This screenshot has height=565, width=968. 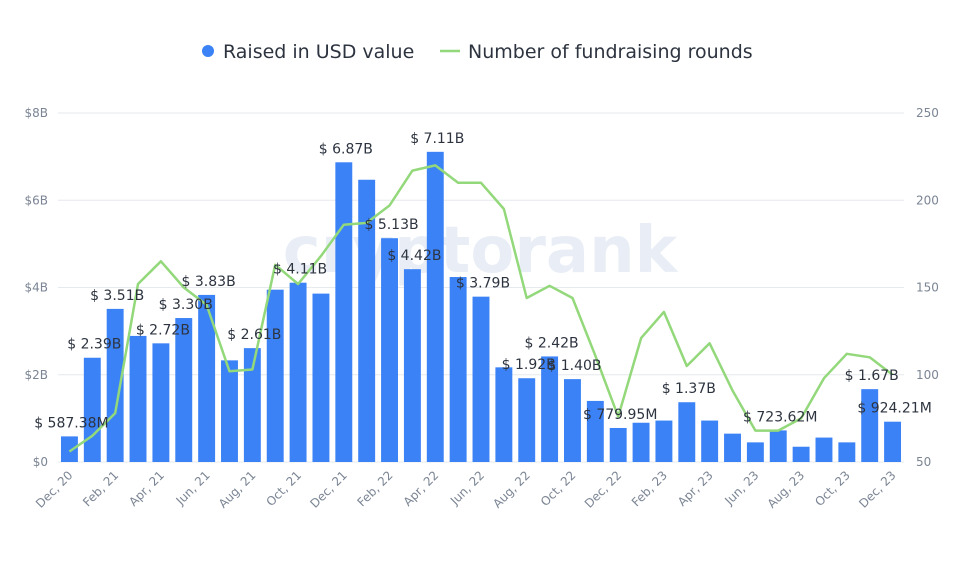 I want to click on data-label: $ 1.37B, so click(x=689, y=389).